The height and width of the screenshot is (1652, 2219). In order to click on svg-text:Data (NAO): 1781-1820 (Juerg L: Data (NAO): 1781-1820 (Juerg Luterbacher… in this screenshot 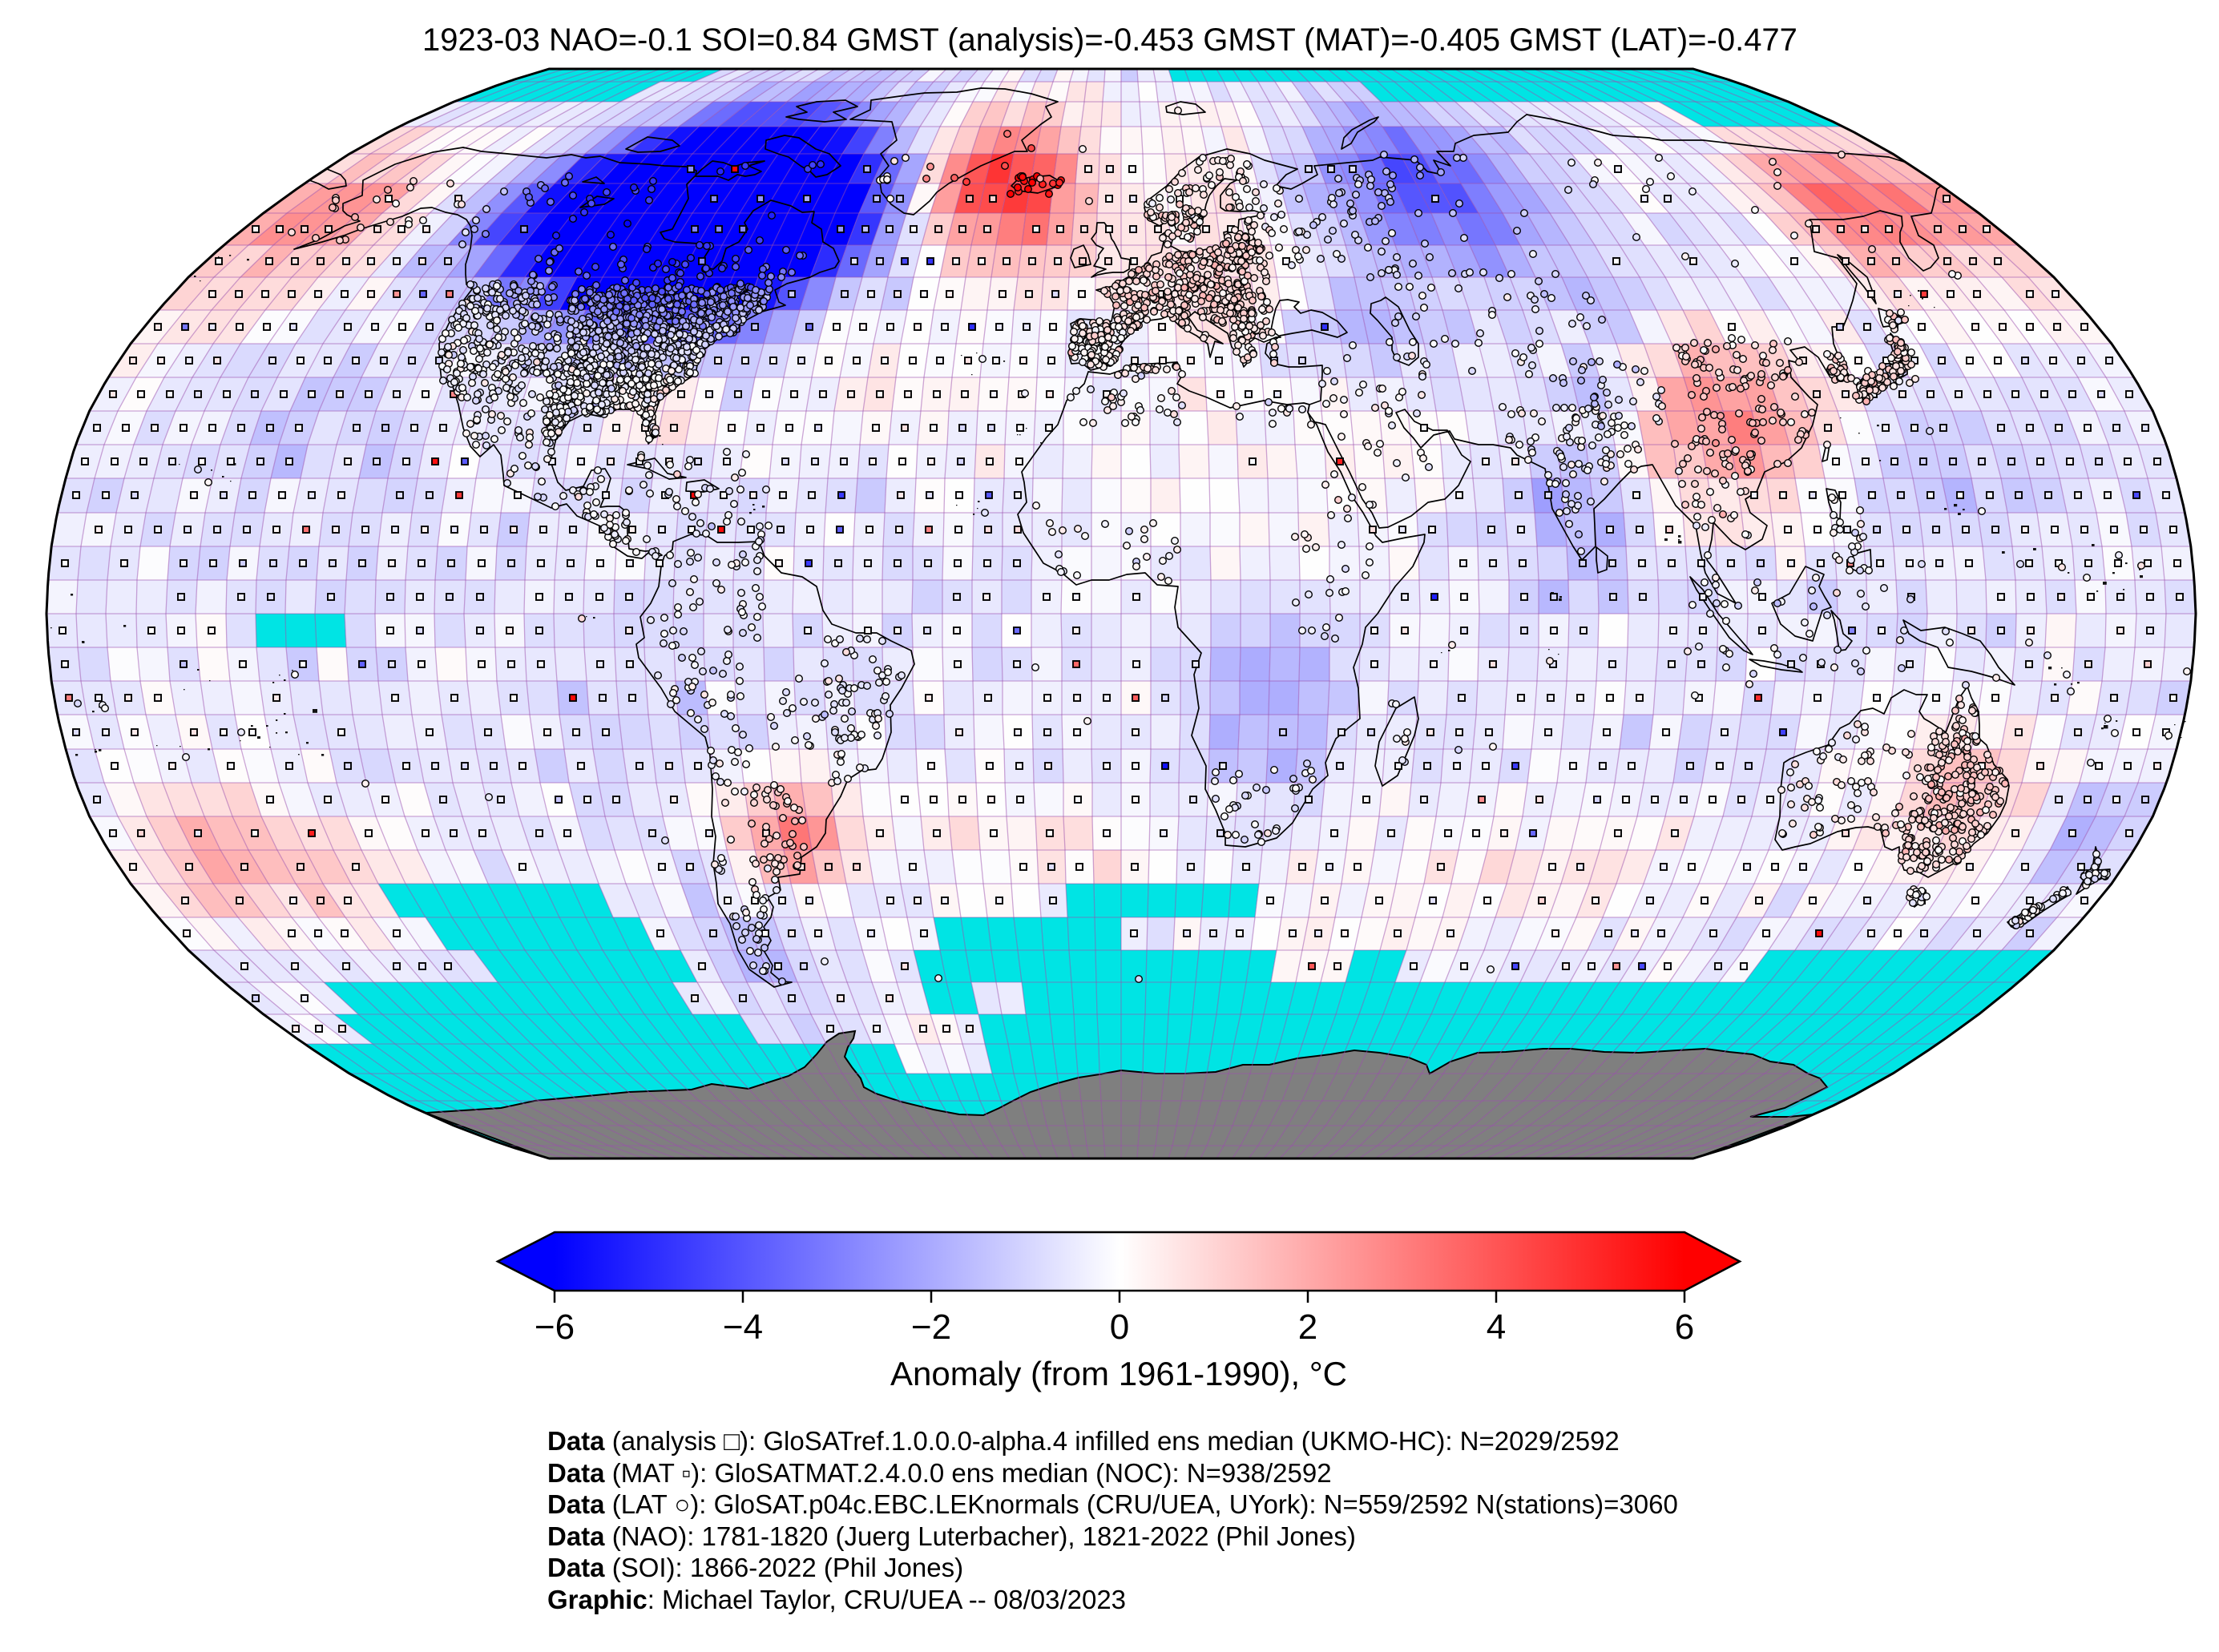, I will do `click(952, 1536)`.